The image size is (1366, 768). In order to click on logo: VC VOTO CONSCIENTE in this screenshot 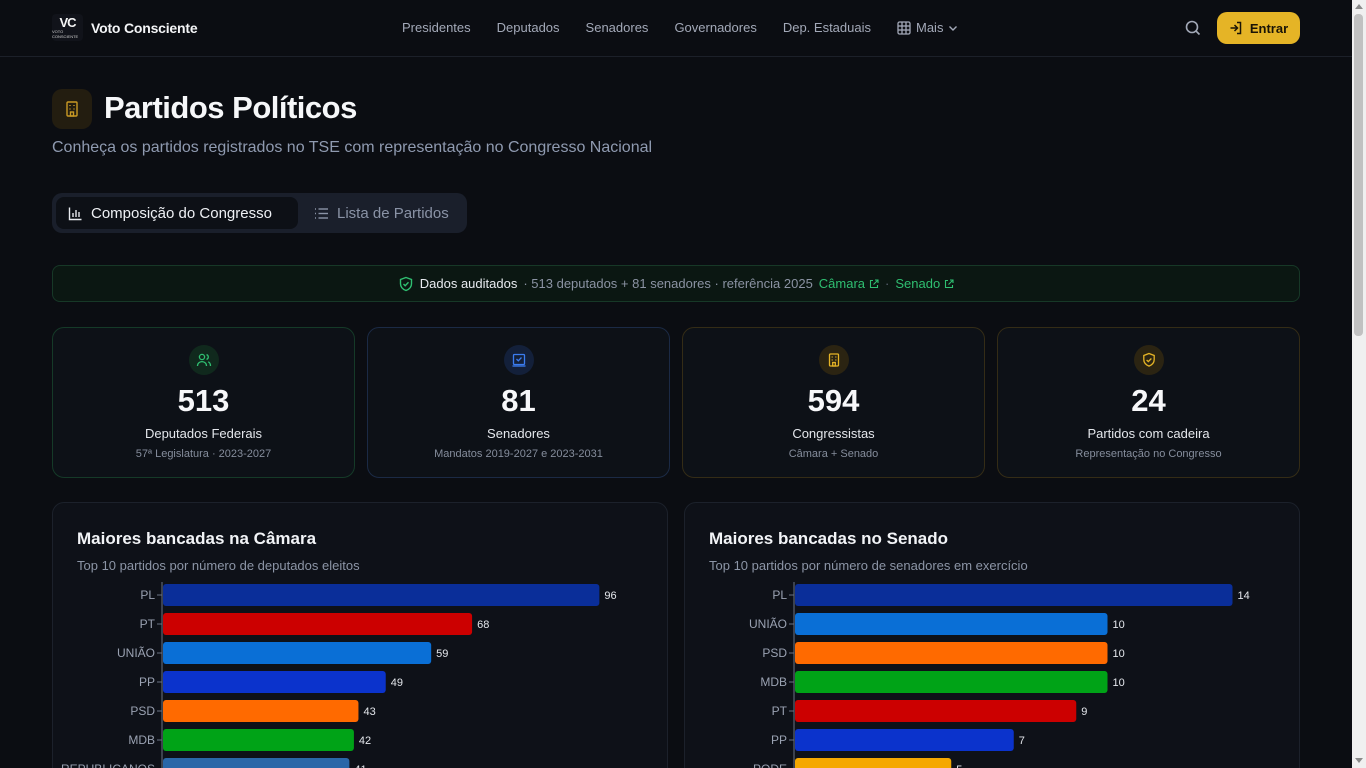, I will do `click(67, 27)`.